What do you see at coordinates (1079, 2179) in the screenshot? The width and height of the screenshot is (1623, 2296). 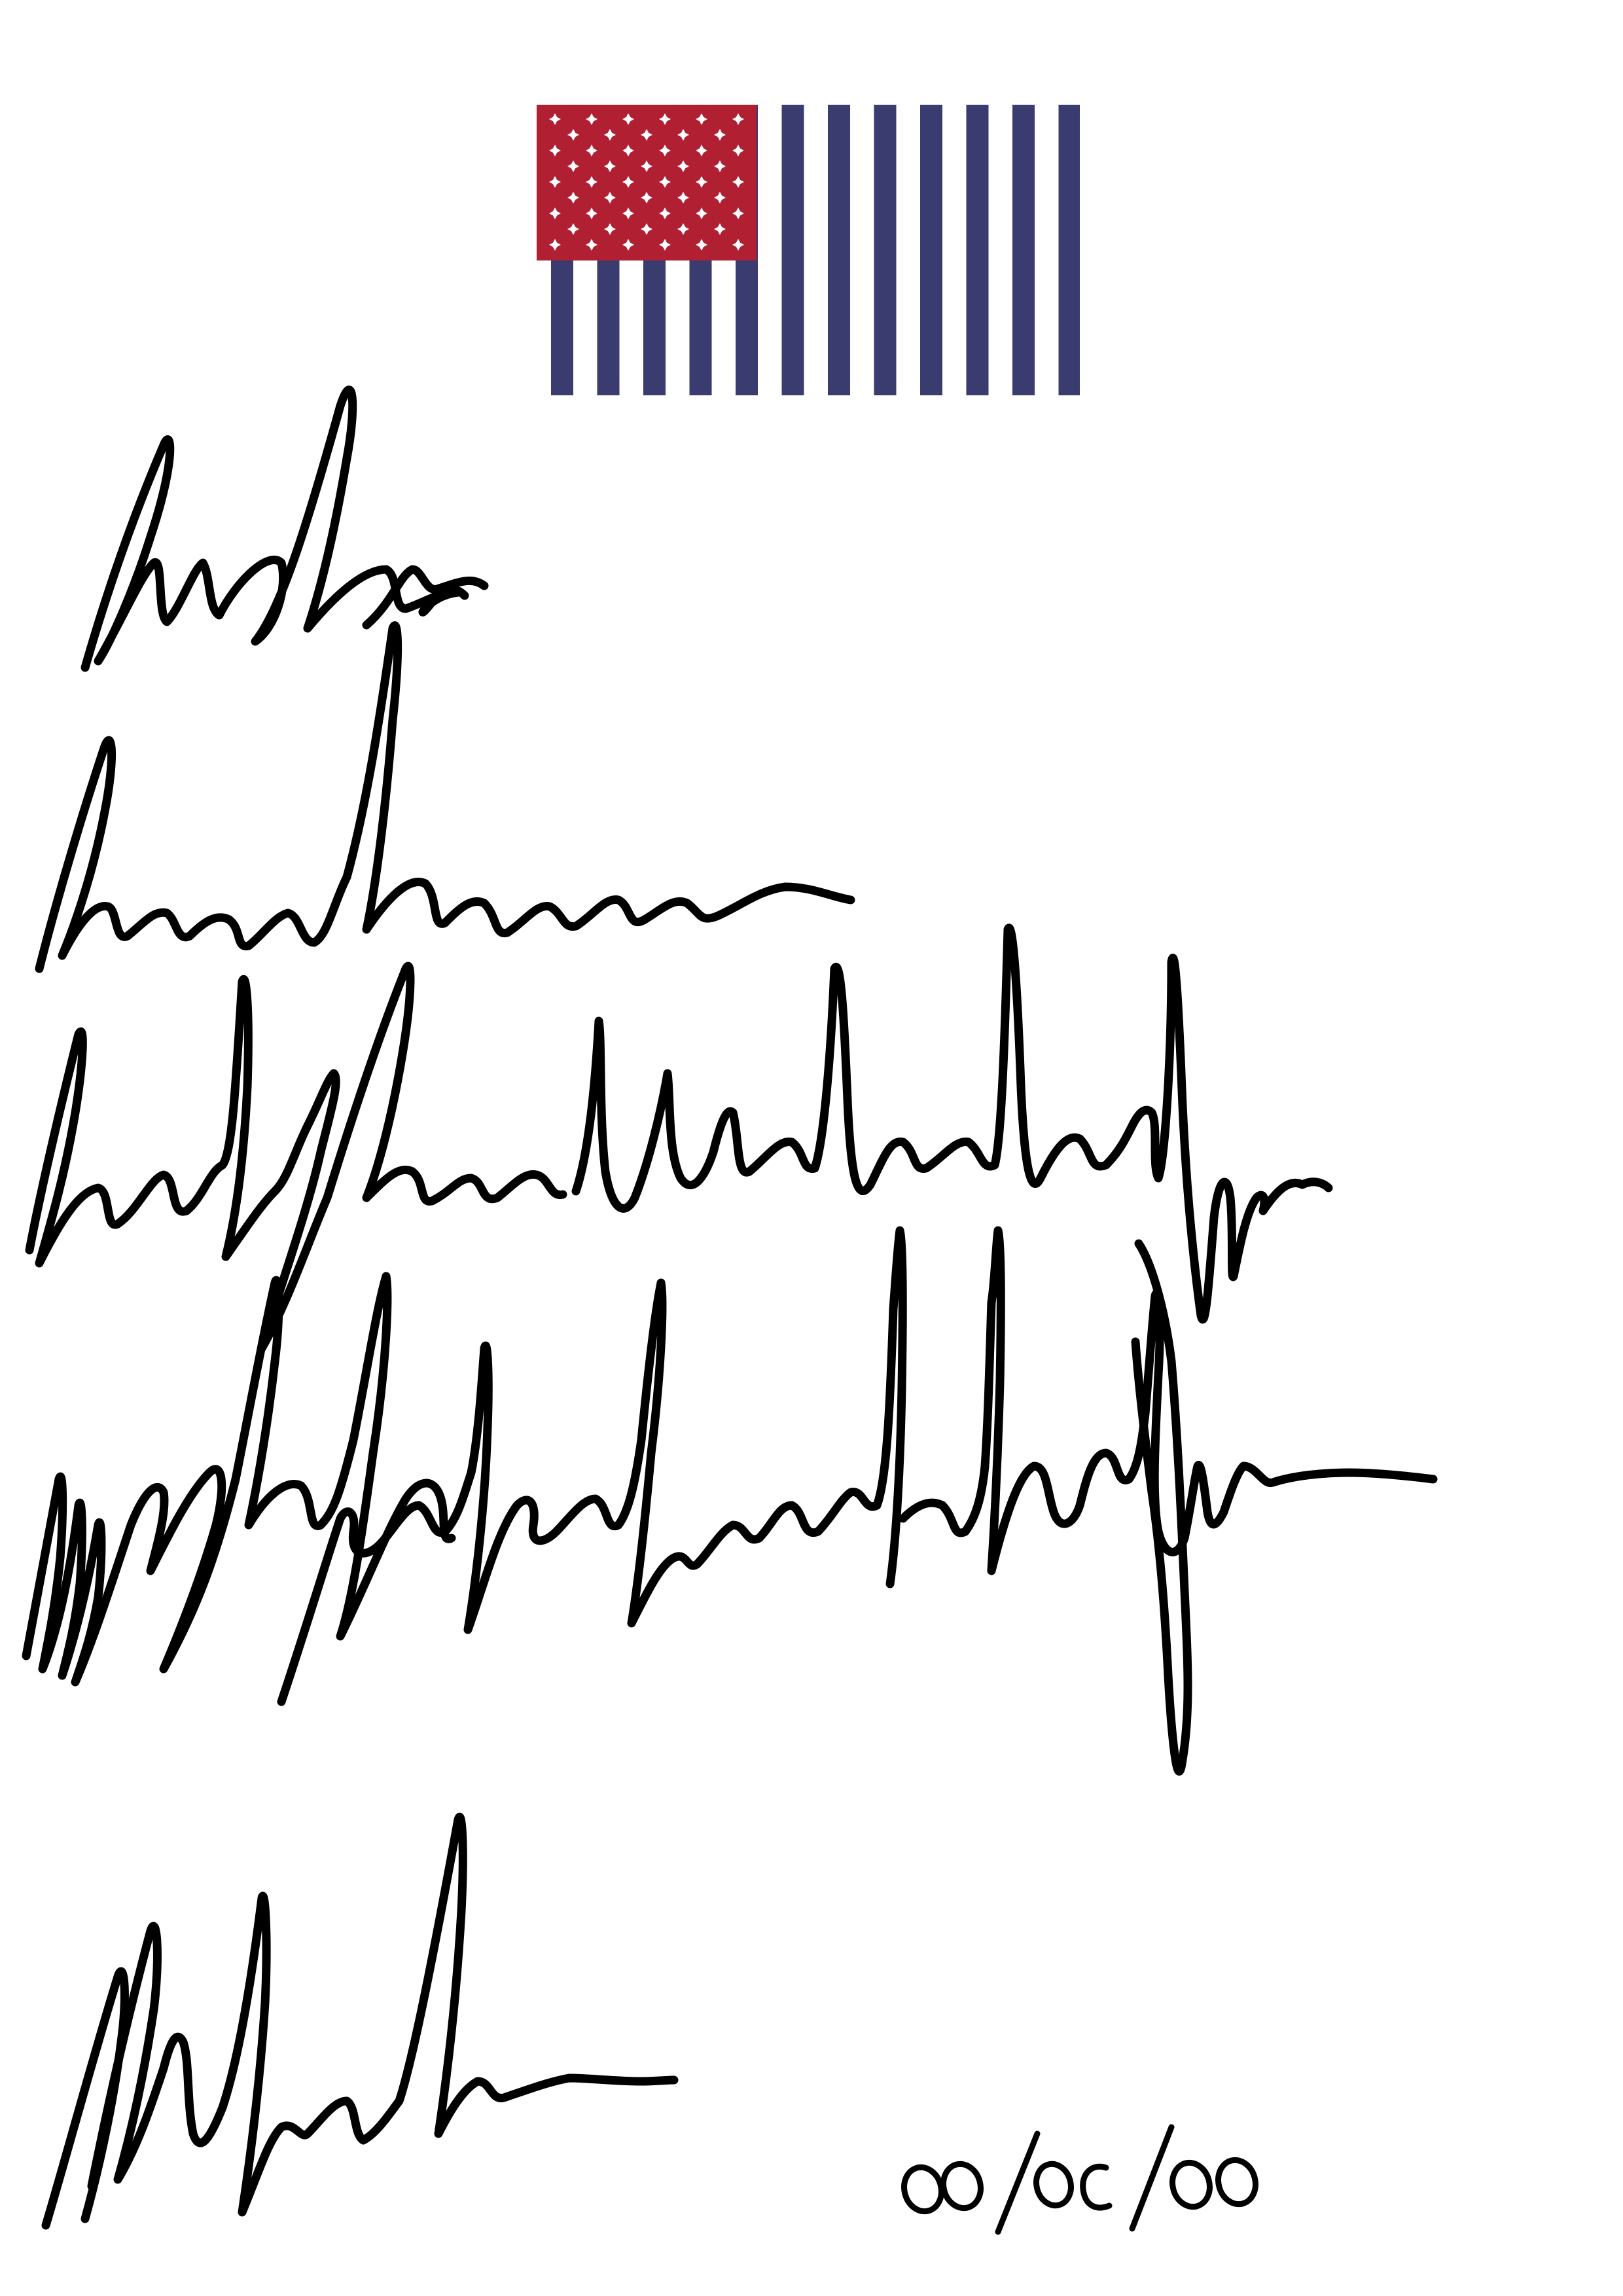 I see `handwritten-date` at bounding box center [1079, 2179].